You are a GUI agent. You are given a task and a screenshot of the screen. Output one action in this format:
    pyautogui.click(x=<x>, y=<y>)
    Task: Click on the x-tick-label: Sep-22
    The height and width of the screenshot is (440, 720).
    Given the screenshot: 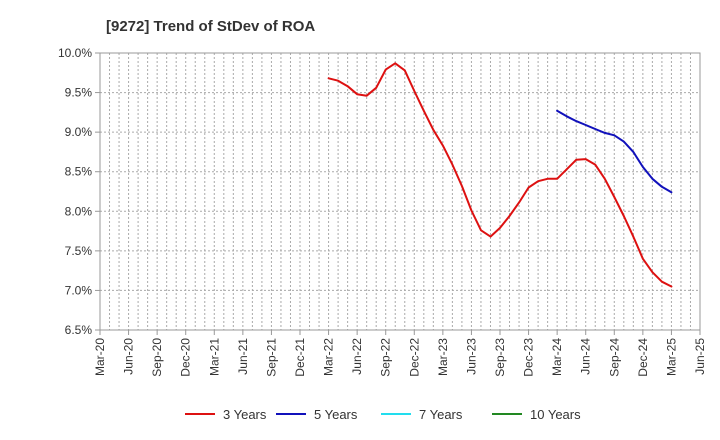 What is the action you would take?
    pyautogui.click(x=386, y=357)
    